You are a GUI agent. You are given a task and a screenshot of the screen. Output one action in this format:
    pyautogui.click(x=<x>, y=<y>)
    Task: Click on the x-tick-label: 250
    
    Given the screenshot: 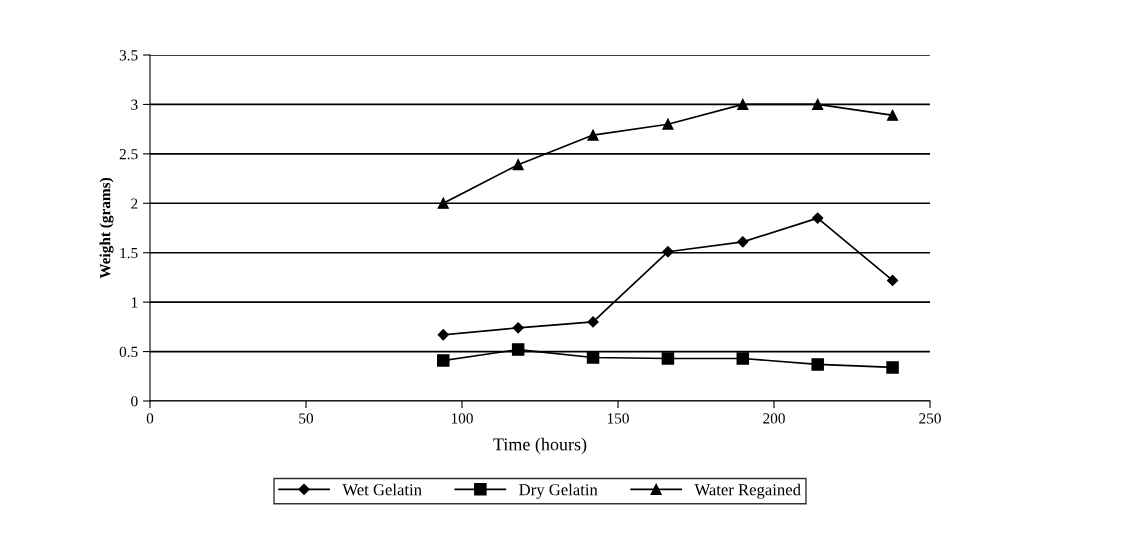 What is the action you would take?
    pyautogui.click(x=930, y=418)
    